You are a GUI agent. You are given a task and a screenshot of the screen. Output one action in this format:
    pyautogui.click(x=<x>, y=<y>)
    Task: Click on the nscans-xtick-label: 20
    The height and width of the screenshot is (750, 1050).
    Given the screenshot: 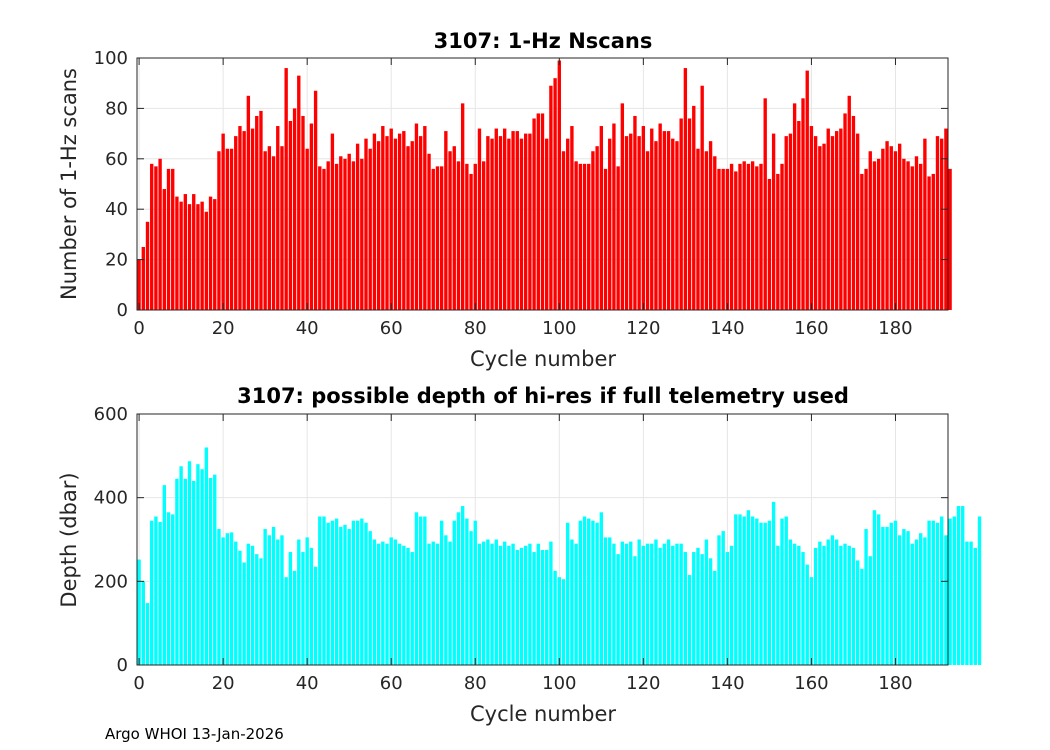 What is the action you would take?
    pyautogui.click(x=223, y=328)
    